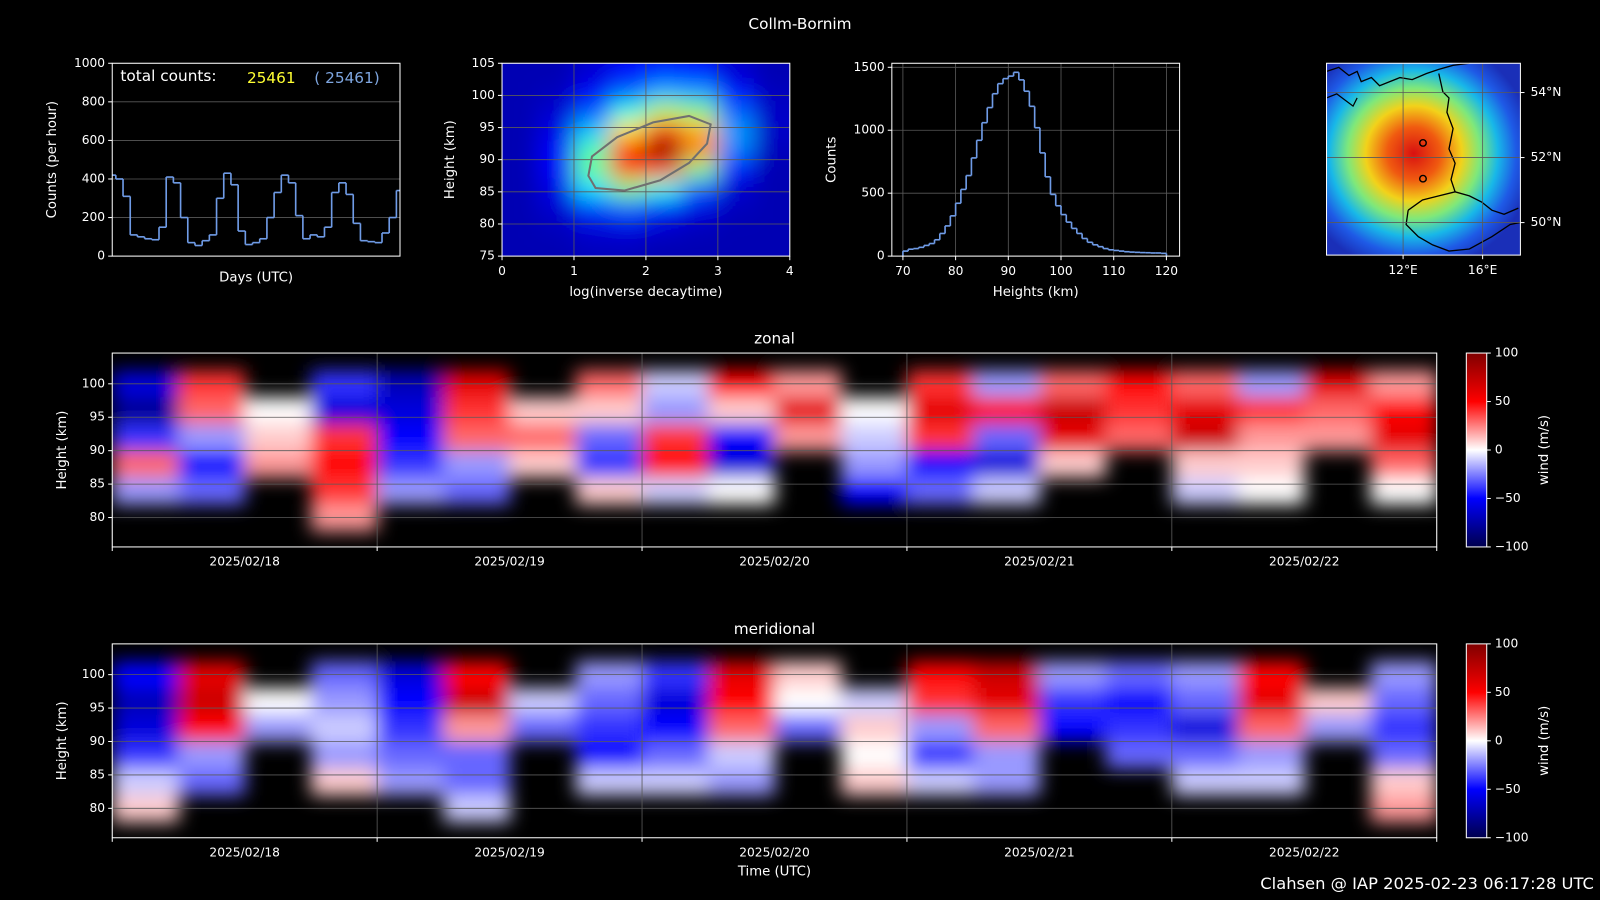  Describe the element at coordinates (903, 271) in the screenshot. I see `x-tick-label: 70` at that location.